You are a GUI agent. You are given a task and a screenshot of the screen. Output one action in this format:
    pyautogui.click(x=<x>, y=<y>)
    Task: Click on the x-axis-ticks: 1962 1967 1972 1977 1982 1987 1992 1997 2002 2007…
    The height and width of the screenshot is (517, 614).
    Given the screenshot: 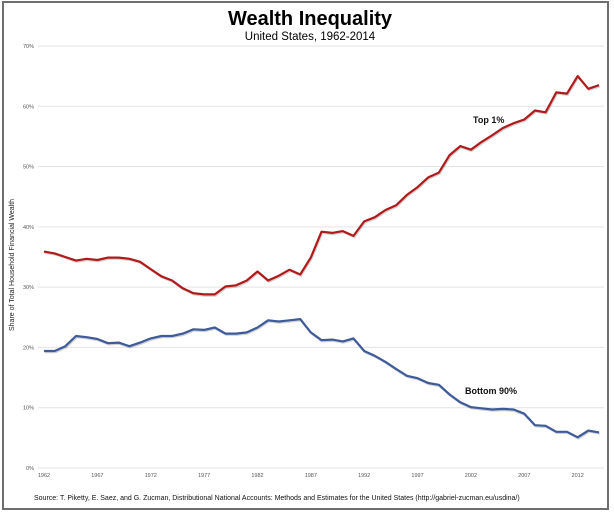 What is the action you would take?
    pyautogui.click(x=311, y=476)
    